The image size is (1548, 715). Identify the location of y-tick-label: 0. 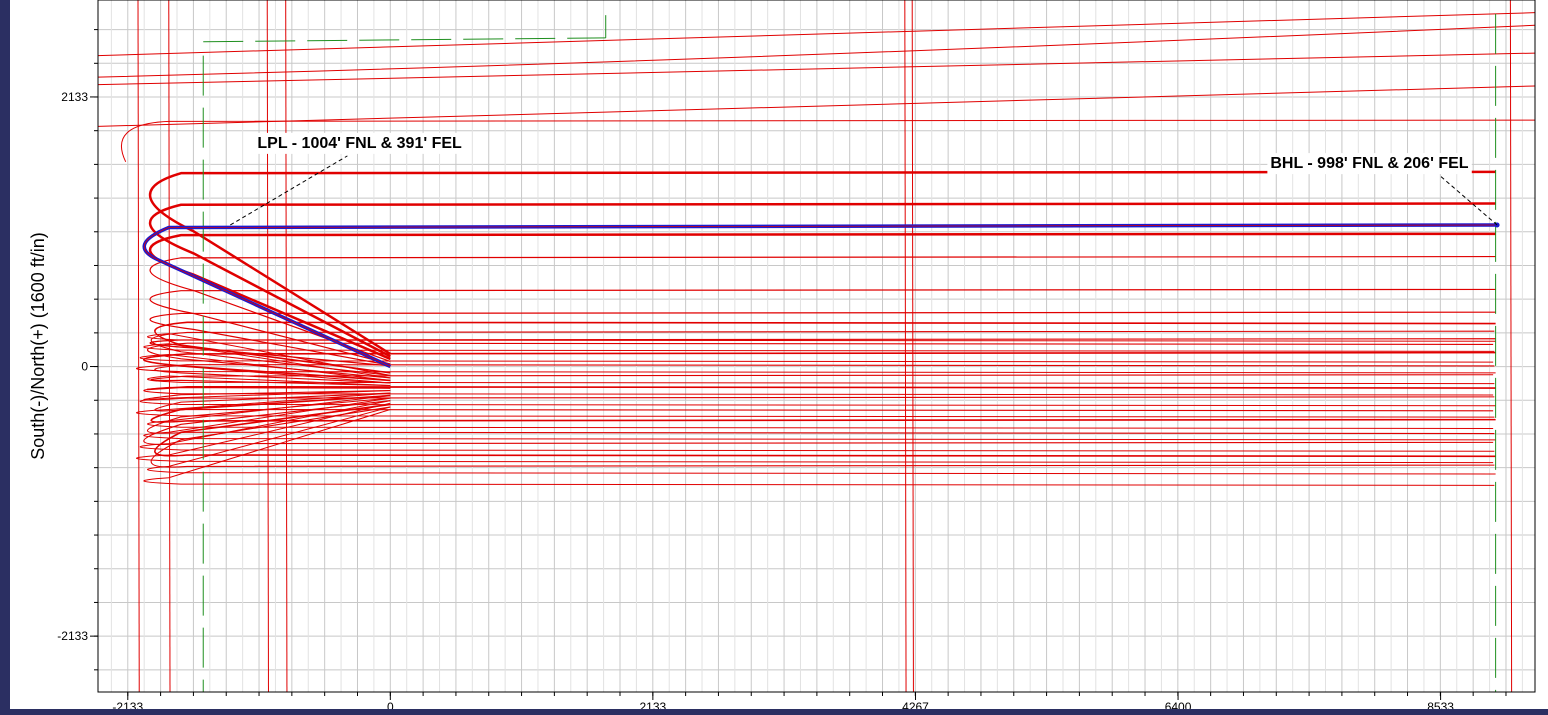
(84, 367).